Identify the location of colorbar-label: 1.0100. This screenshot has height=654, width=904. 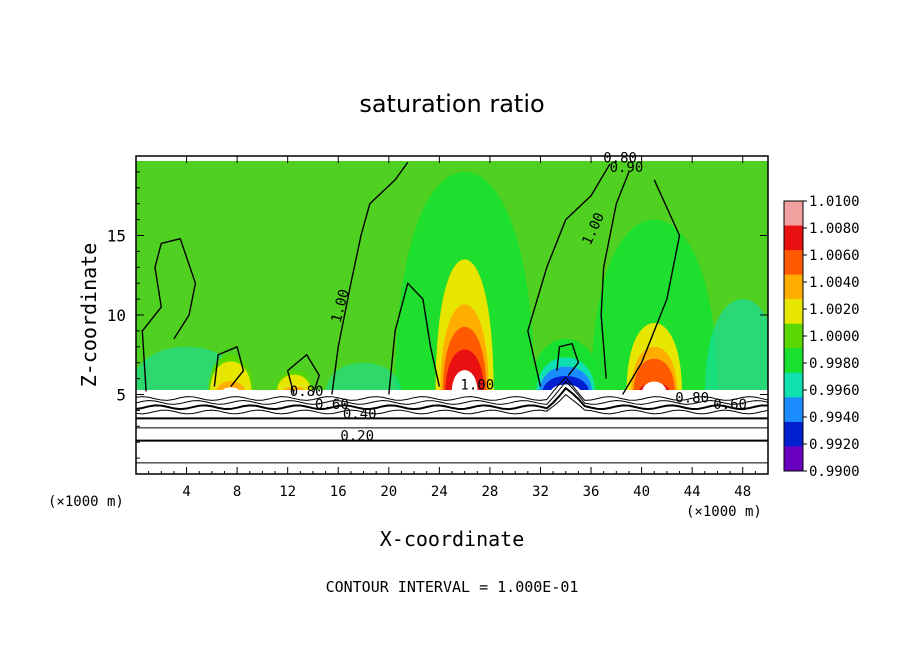
(834, 202).